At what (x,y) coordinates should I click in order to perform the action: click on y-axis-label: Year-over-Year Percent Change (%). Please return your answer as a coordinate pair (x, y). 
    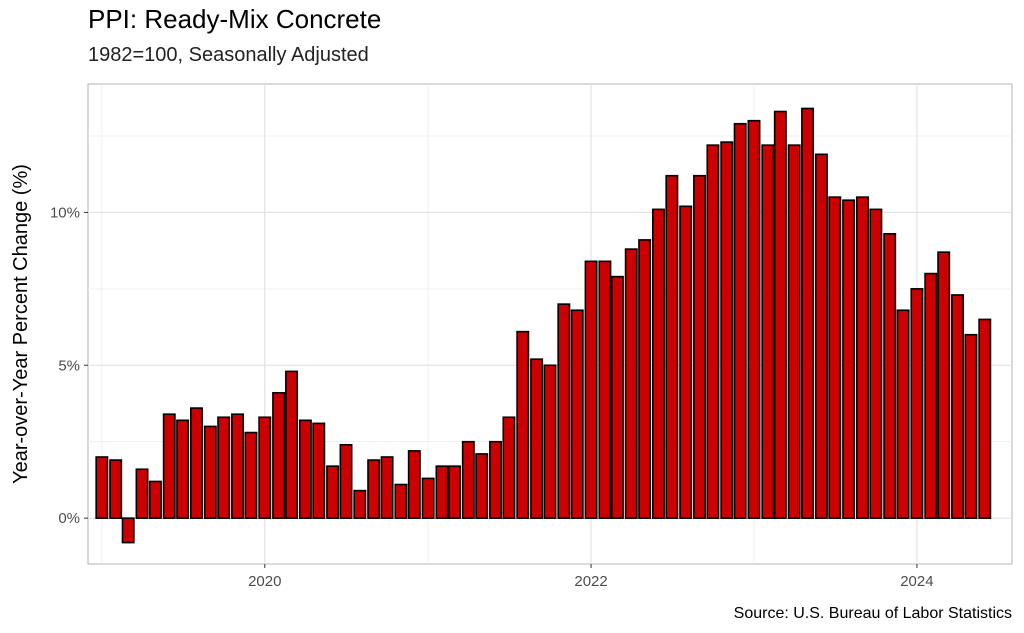
    Looking at the image, I should click on (21, 324).